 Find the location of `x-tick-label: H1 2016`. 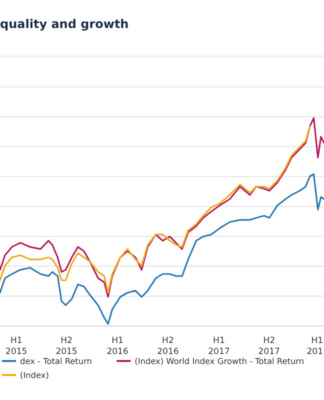

x-tick-label: H1 2016 is located at coordinates (117, 346).